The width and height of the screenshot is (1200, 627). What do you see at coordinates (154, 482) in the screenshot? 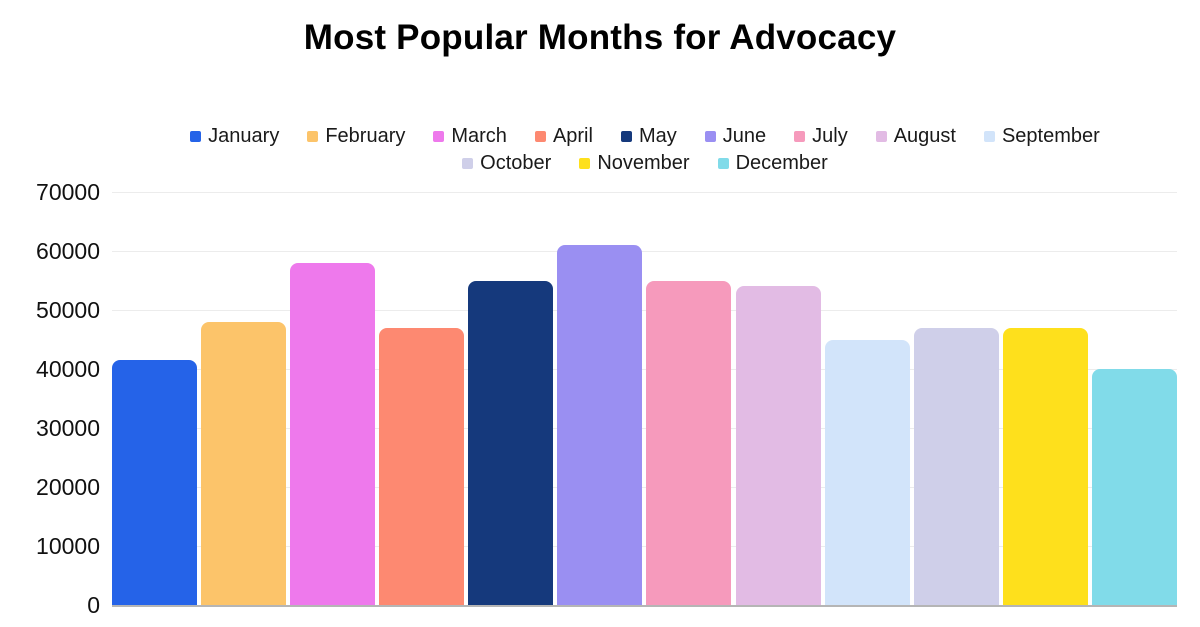
I see `bar-january` at bounding box center [154, 482].